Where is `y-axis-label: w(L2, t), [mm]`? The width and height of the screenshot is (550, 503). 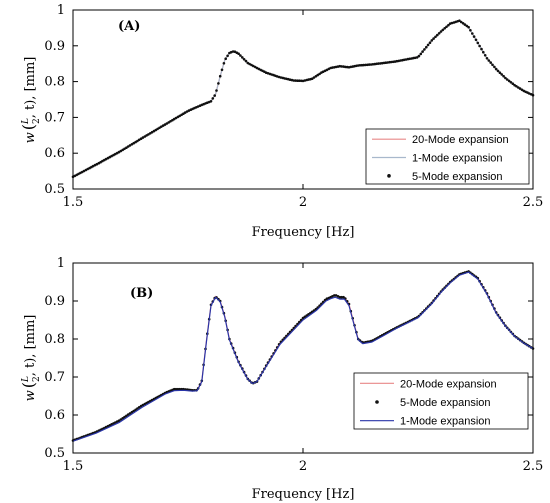 y-axis-label: w(L2, t), [mm] is located at coordinates (30, 358).